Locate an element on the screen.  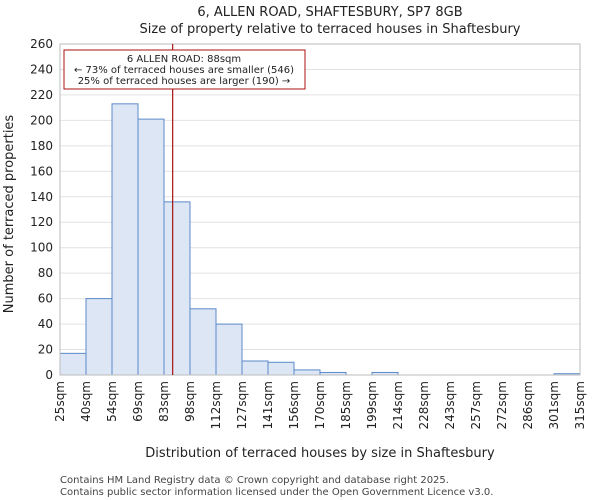
x-tick-label: 83sqm is located at coordinates (164, 401).